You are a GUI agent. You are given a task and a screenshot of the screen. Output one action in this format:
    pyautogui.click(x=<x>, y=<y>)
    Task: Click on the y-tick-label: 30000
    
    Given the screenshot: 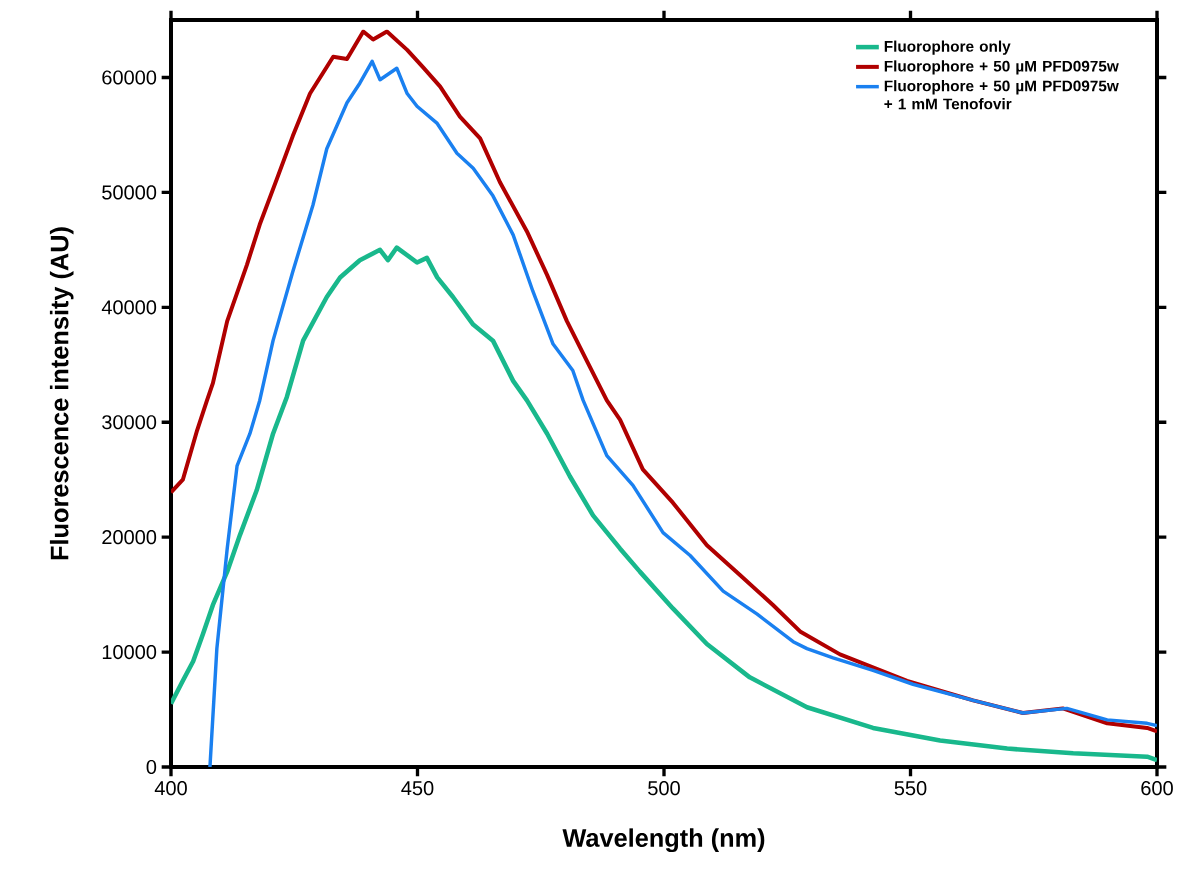 What is the action you would take?
    pyautogui.click(x=129, y=422)
    